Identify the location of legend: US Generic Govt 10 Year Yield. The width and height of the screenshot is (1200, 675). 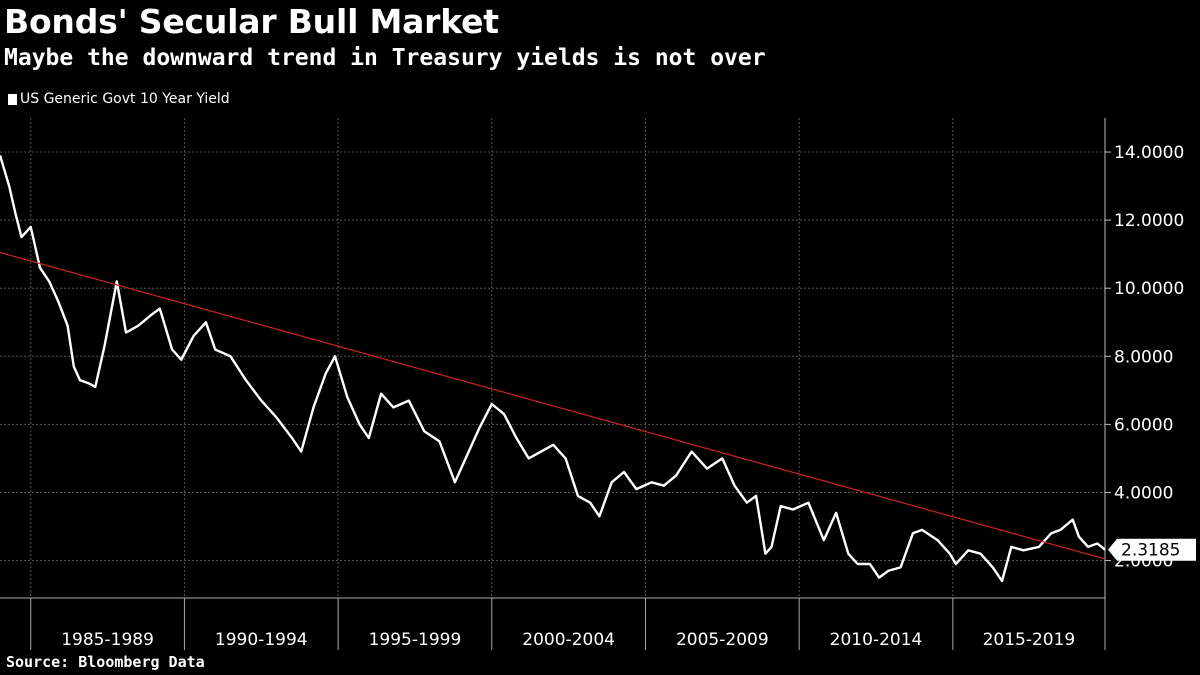
(119, 99).